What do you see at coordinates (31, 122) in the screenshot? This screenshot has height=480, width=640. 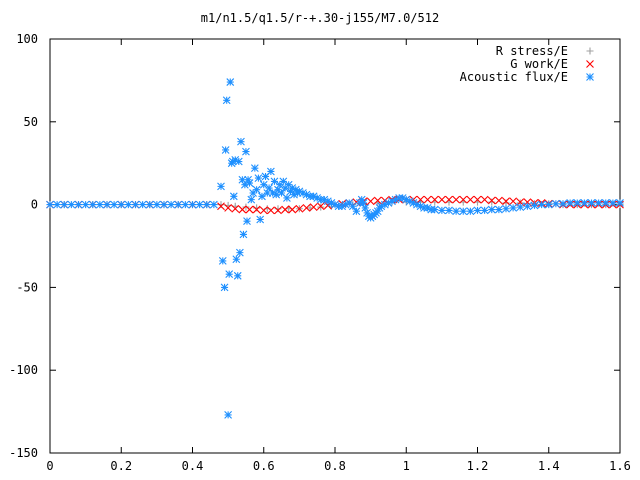 I see `y-tick-label: 50` at bounding box center [31, 122].